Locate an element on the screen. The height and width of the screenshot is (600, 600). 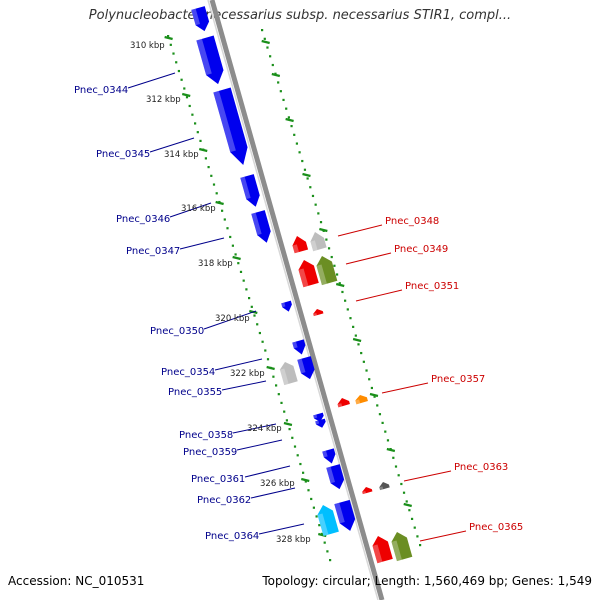
gene-label-right: Pnec_0365 is located at coordinates (496, 527).